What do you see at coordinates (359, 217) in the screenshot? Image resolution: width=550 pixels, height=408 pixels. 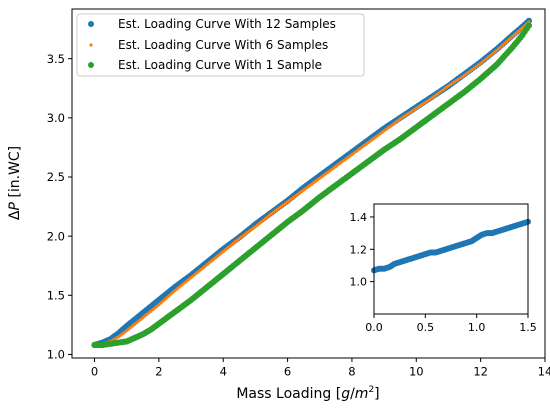 I see `inset-y-tick-label-2: 1.4` at bounding box center [359, 217].